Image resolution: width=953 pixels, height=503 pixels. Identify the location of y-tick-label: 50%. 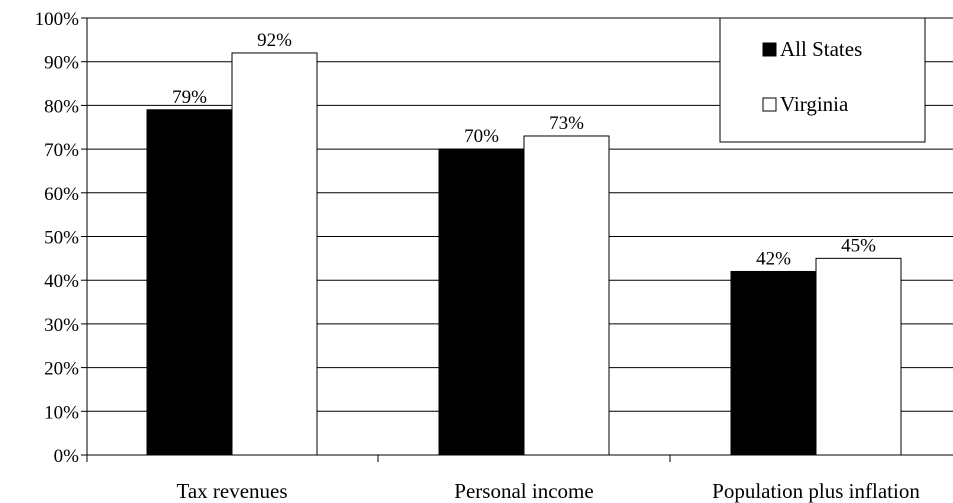
(61, 238).